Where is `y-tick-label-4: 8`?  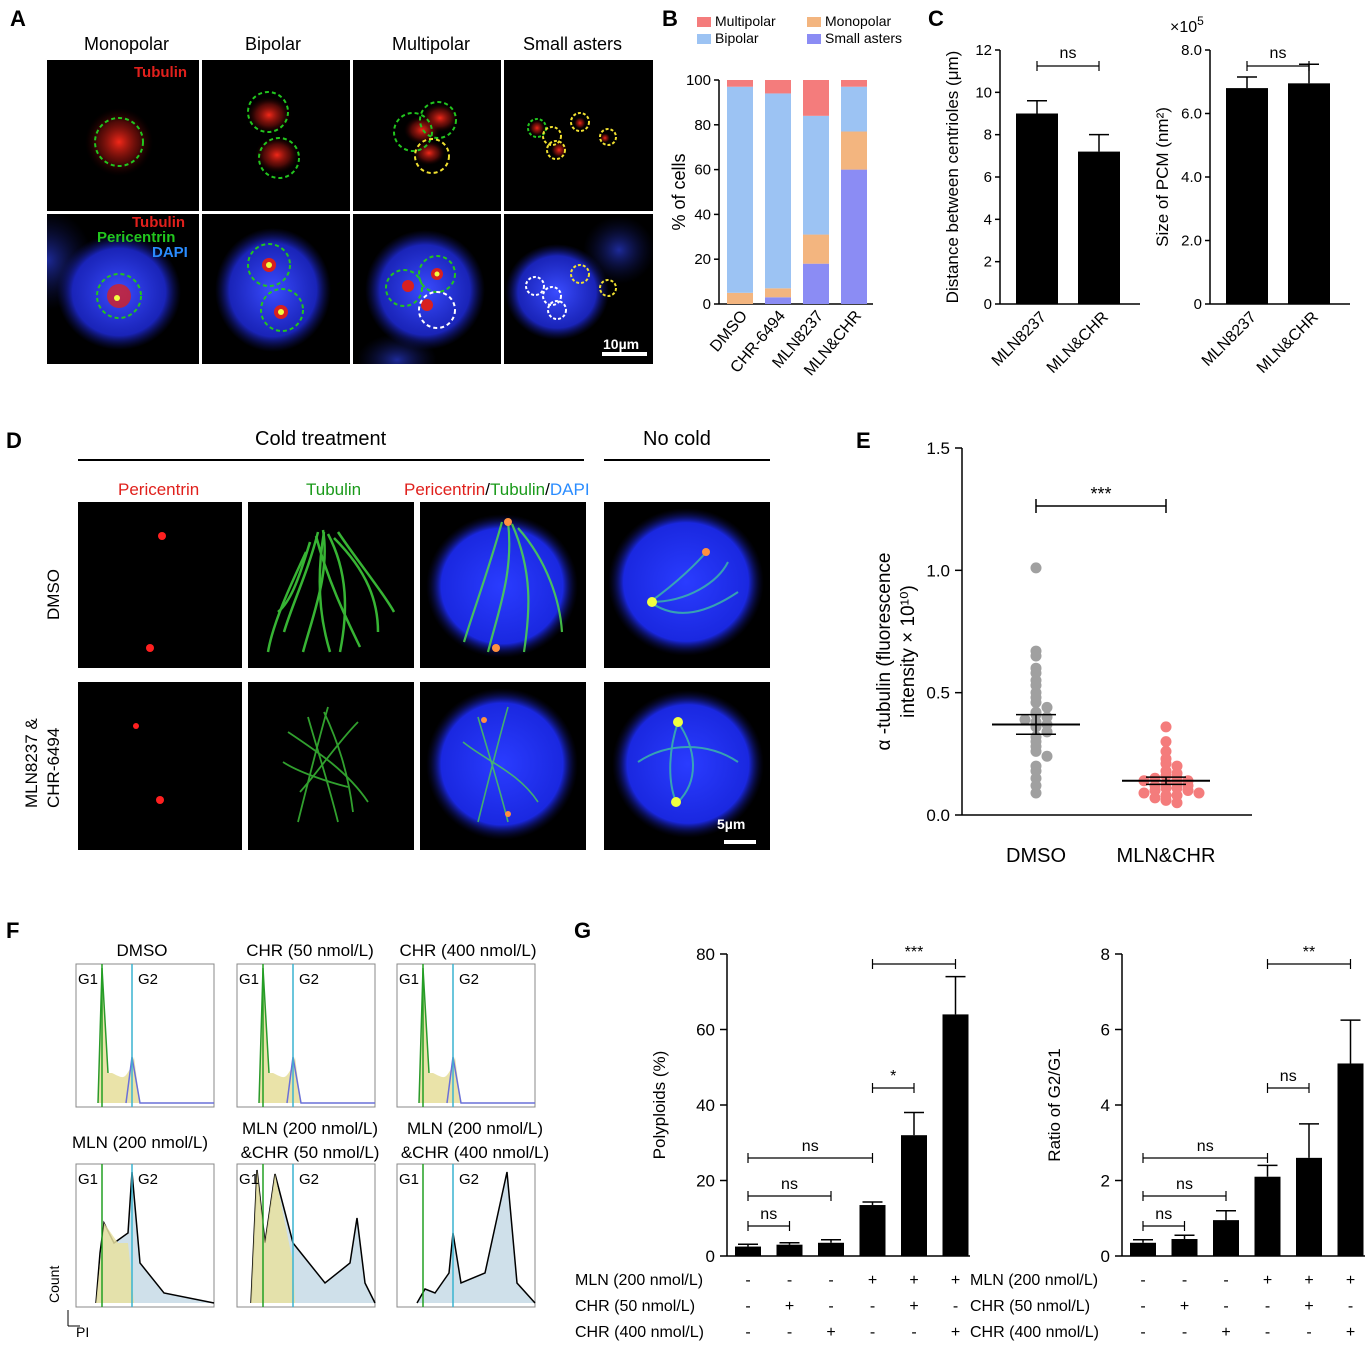
y-tick-label-4: 8 is located at coordinates (988, 135).